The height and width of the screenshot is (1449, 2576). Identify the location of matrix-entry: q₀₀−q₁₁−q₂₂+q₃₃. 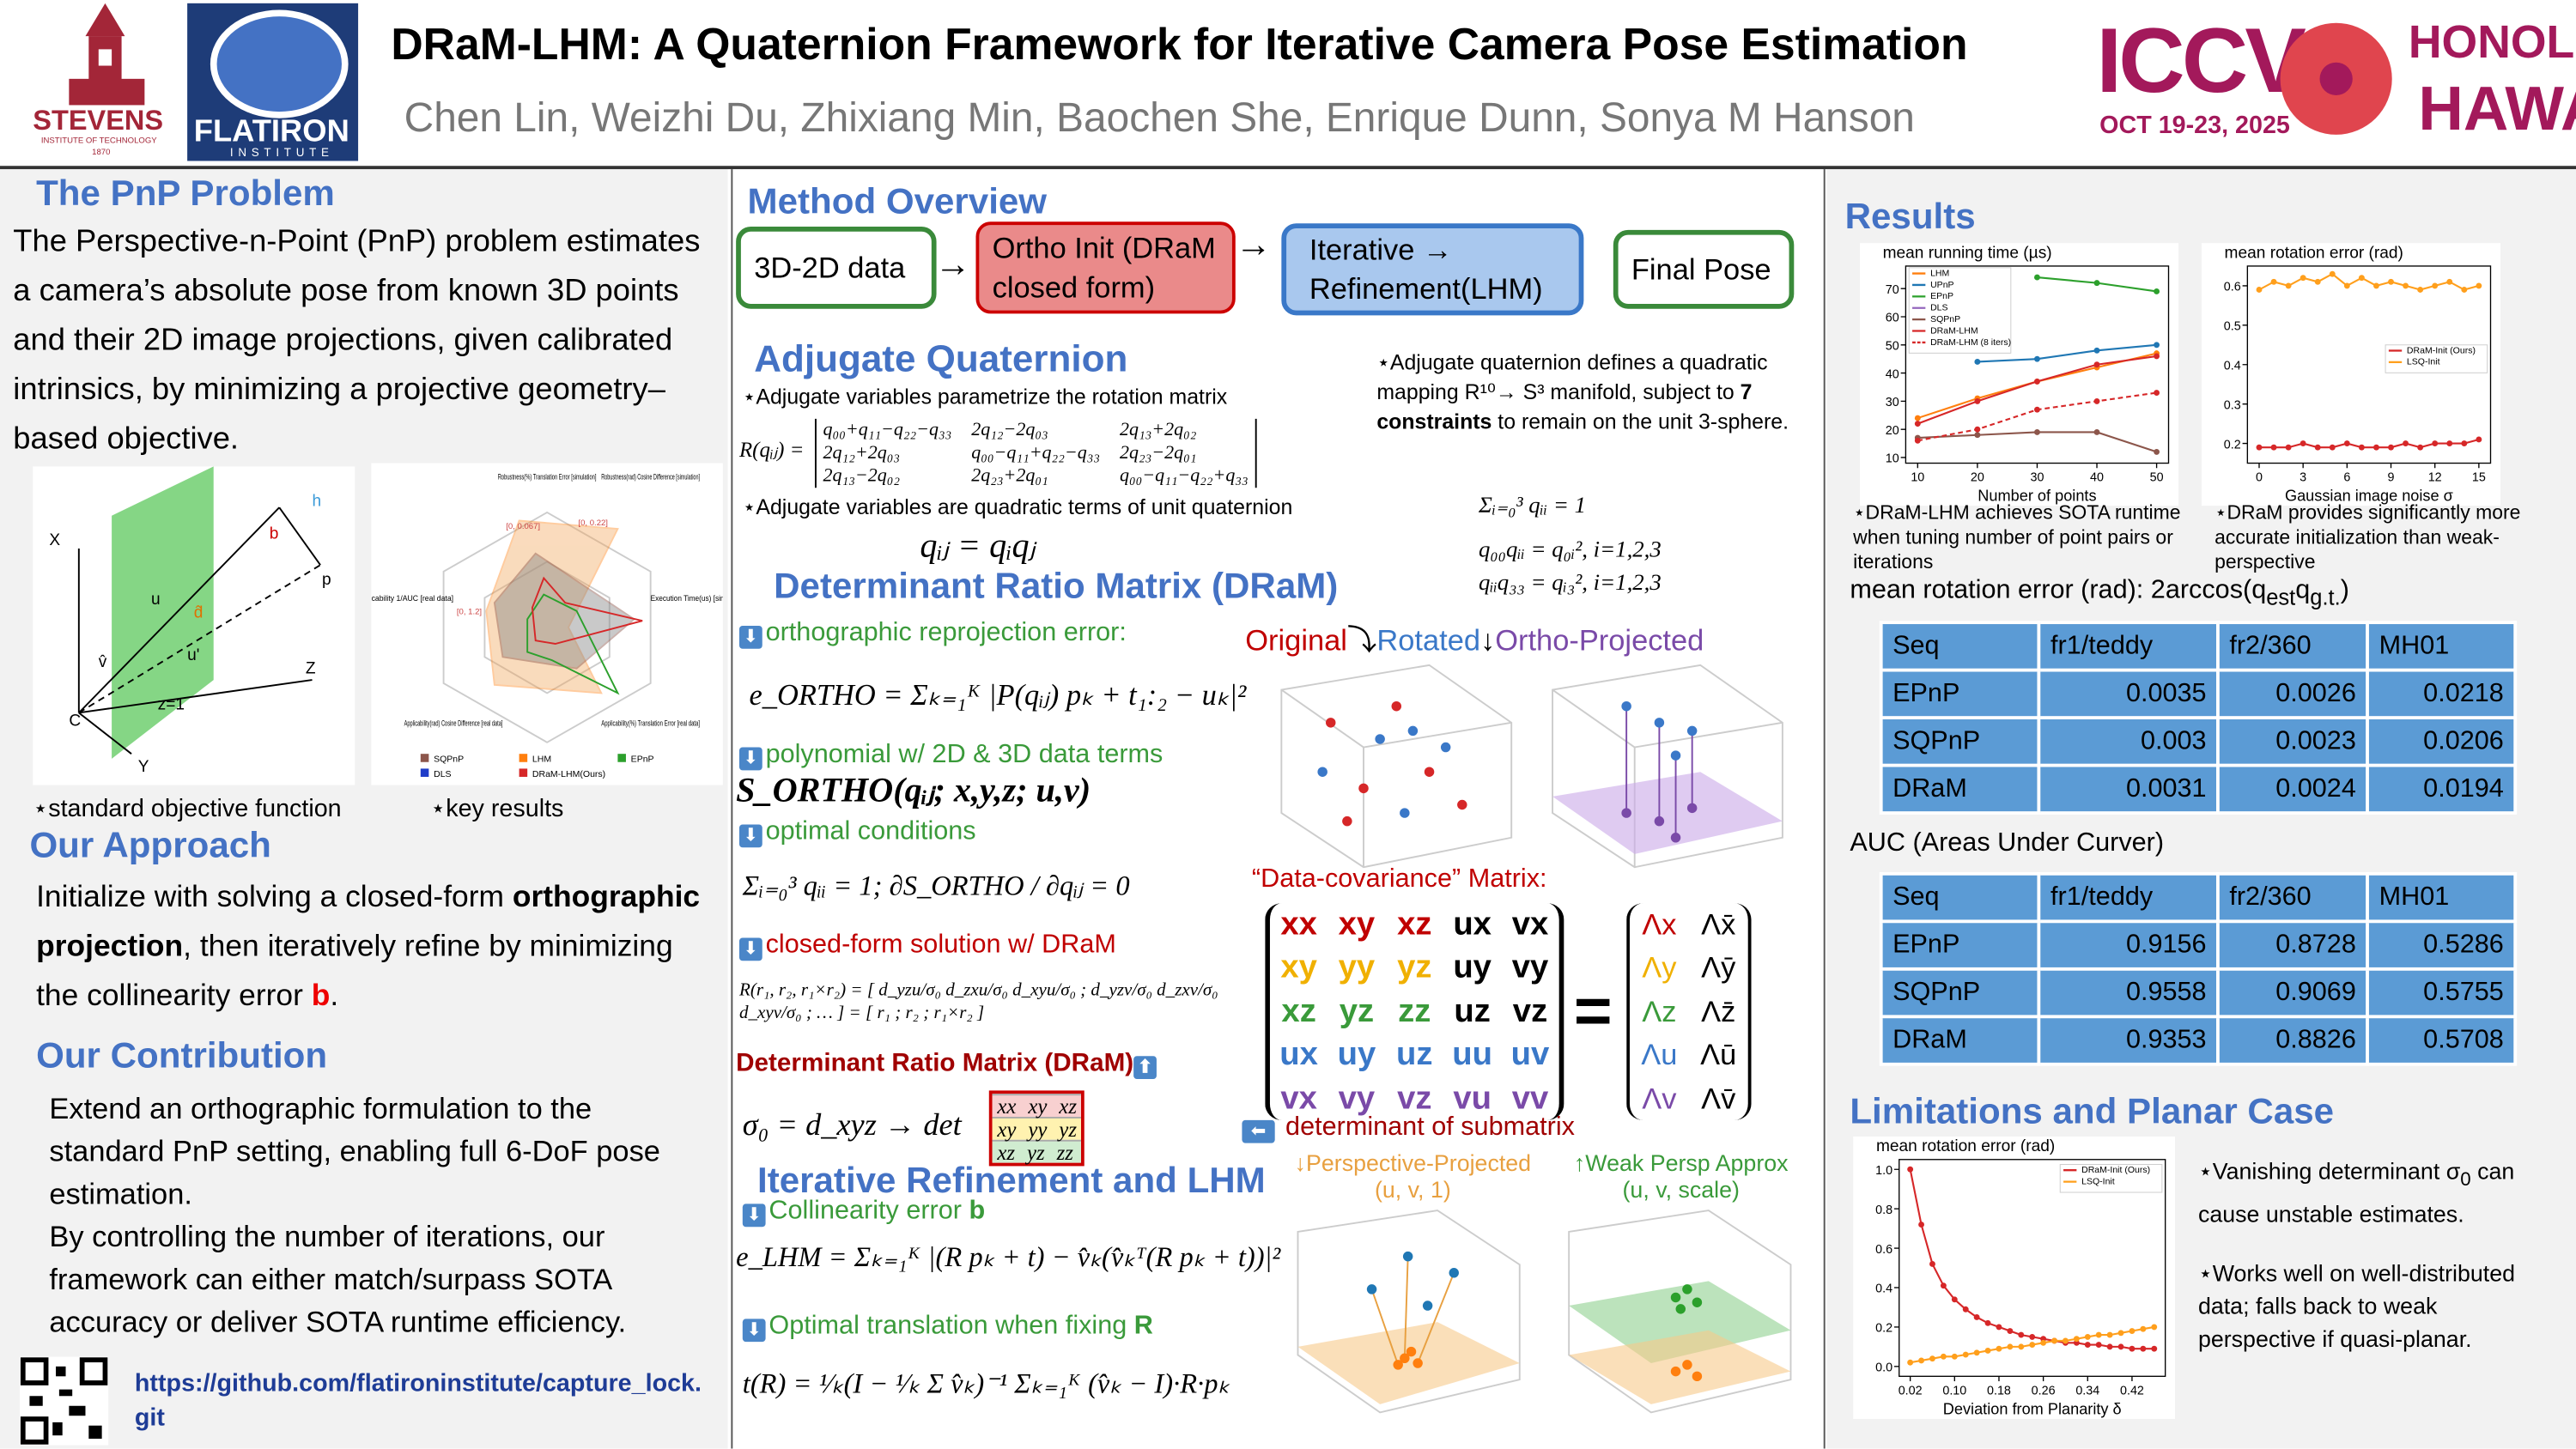
(1184, 476).